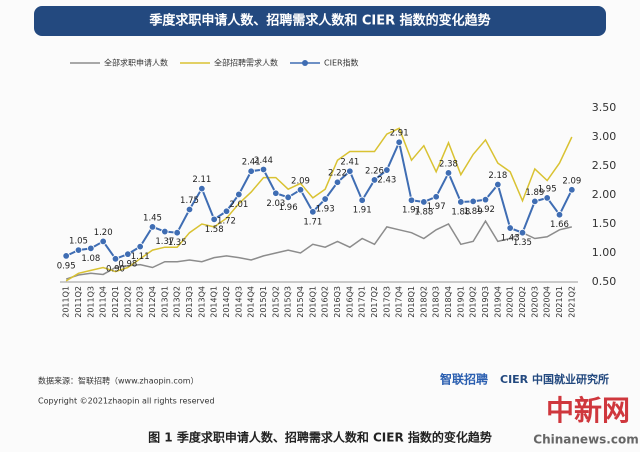 Image resolution: width=640 pixels, height=452 pixels. I want to click on data-label: 1.96, so click(288, 208).